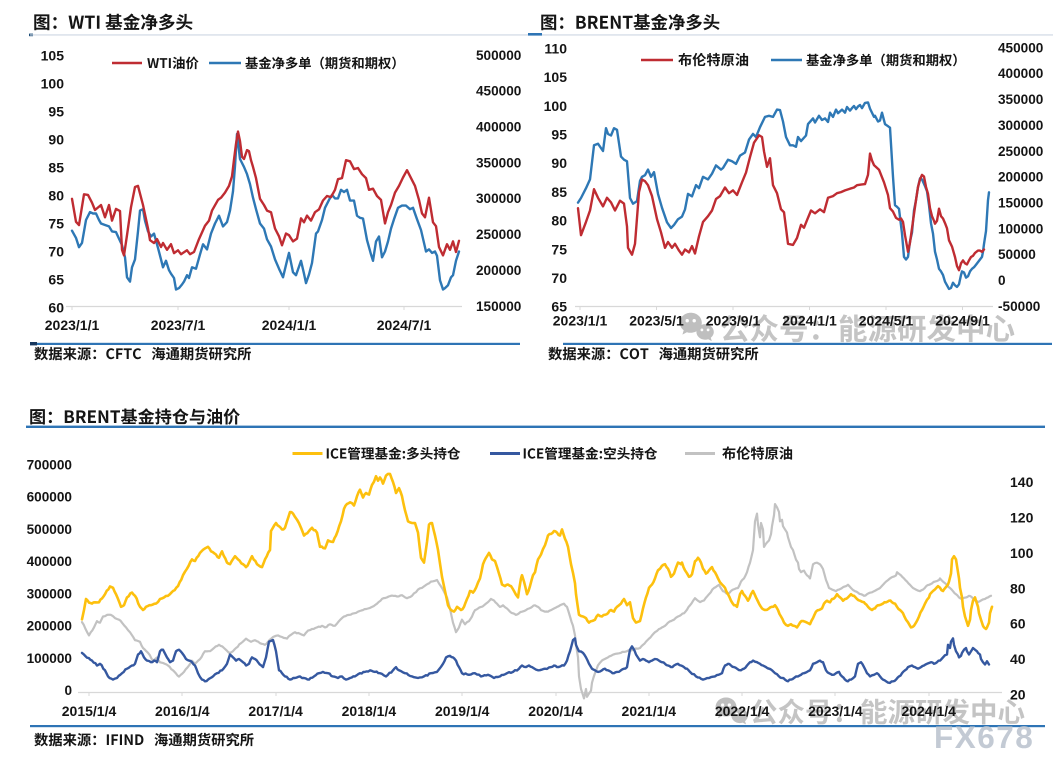  Describe the element at coordinates (49, 464) in the screenshot. I see `svg-text: 700000` at that location.